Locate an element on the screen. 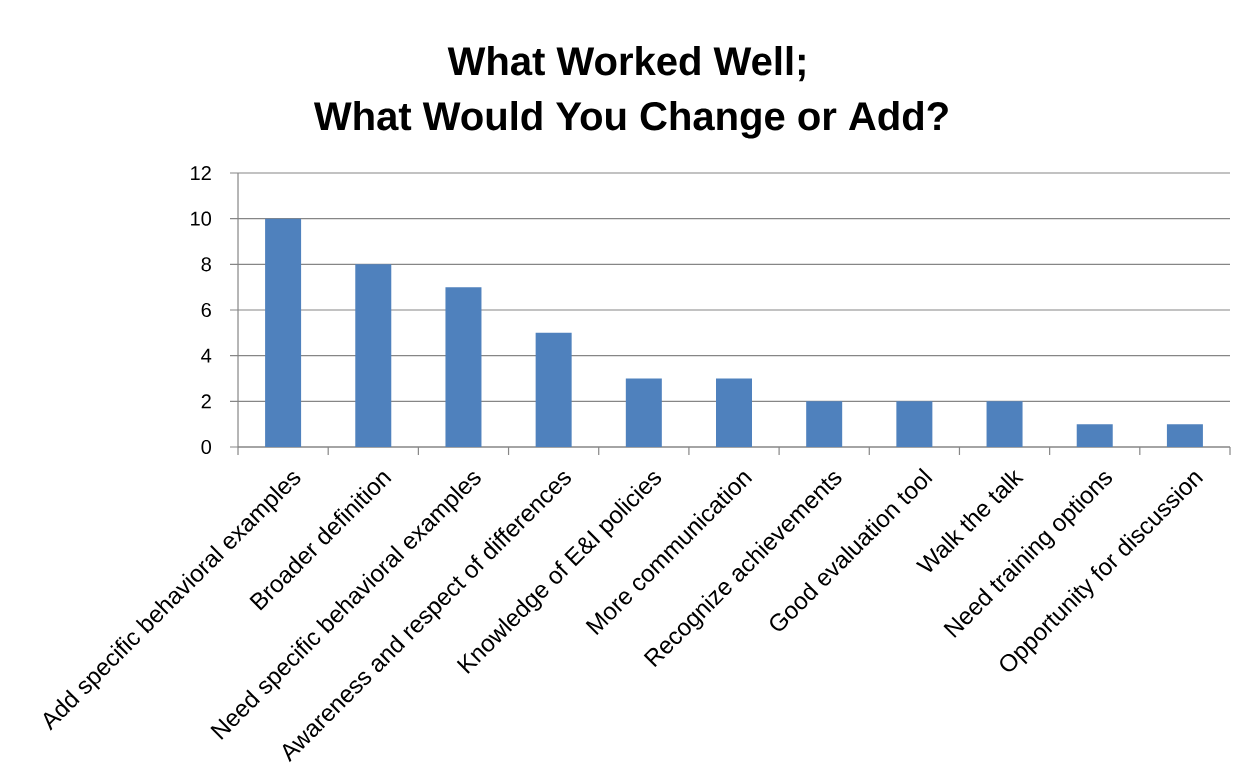  y-tick-label: 4 is located at coordinates (206, 355).